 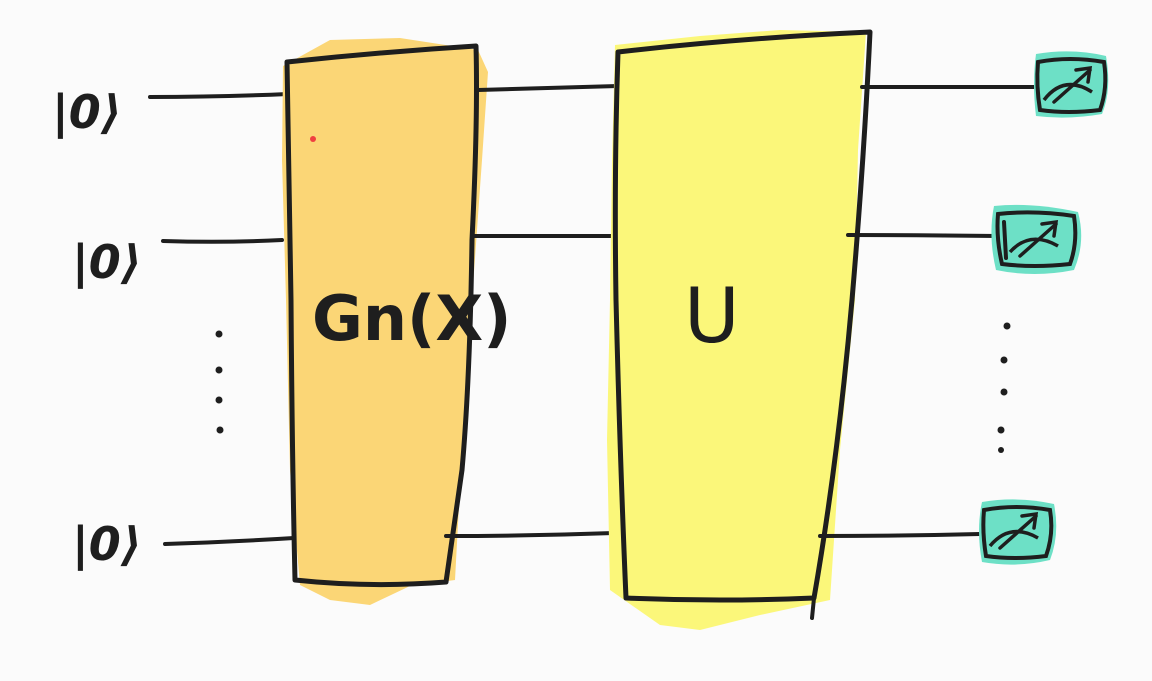 What do you see at coordinates (532, 311) in the screenshot?
I see `middle-wires` at bounding box center [532, 311].